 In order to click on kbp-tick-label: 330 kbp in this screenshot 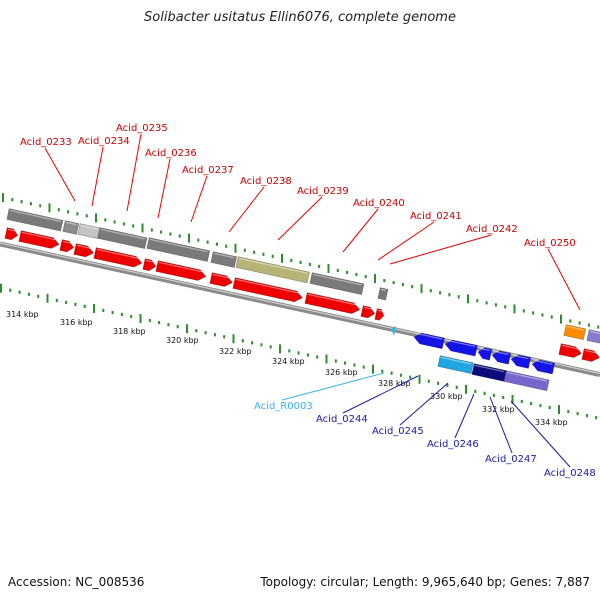, I will do `click(446, 396)`.